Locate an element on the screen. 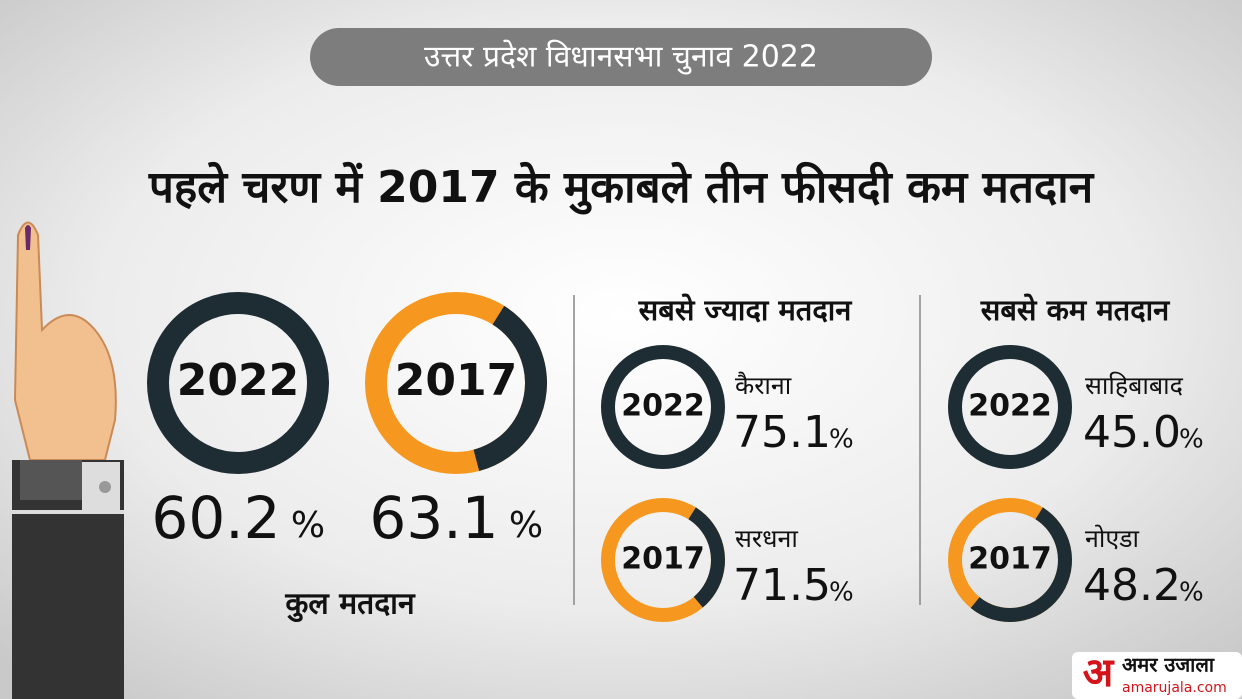 The width and height of the screenshot is (1242, 699). section-title: सबसे ज्यादा मतदान is located at coordinates (745, 310).